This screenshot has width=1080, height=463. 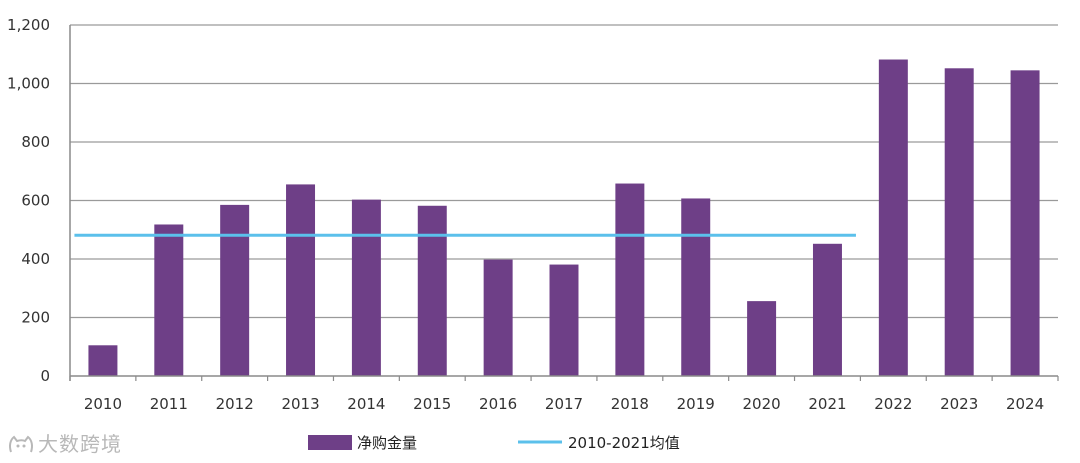 What do you see at coordinates (387, 443) in the screenshot?
I see `legend-label-bar: 净购金量` at bounding box center [387, 443].